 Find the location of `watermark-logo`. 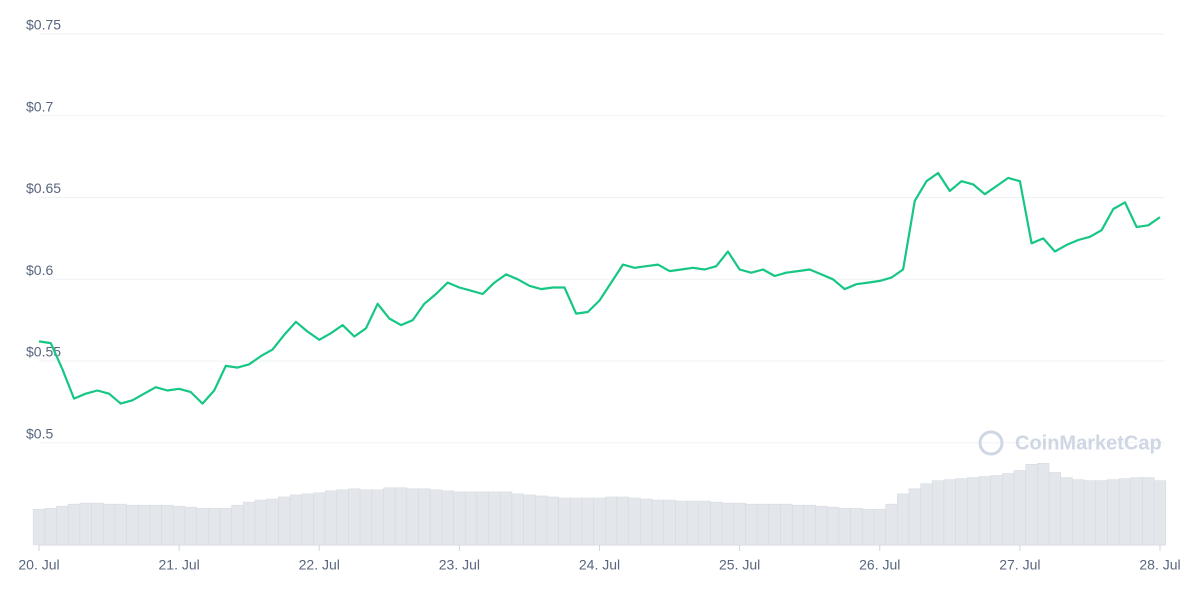

watermark-logo is located at coordinates (991, 443).